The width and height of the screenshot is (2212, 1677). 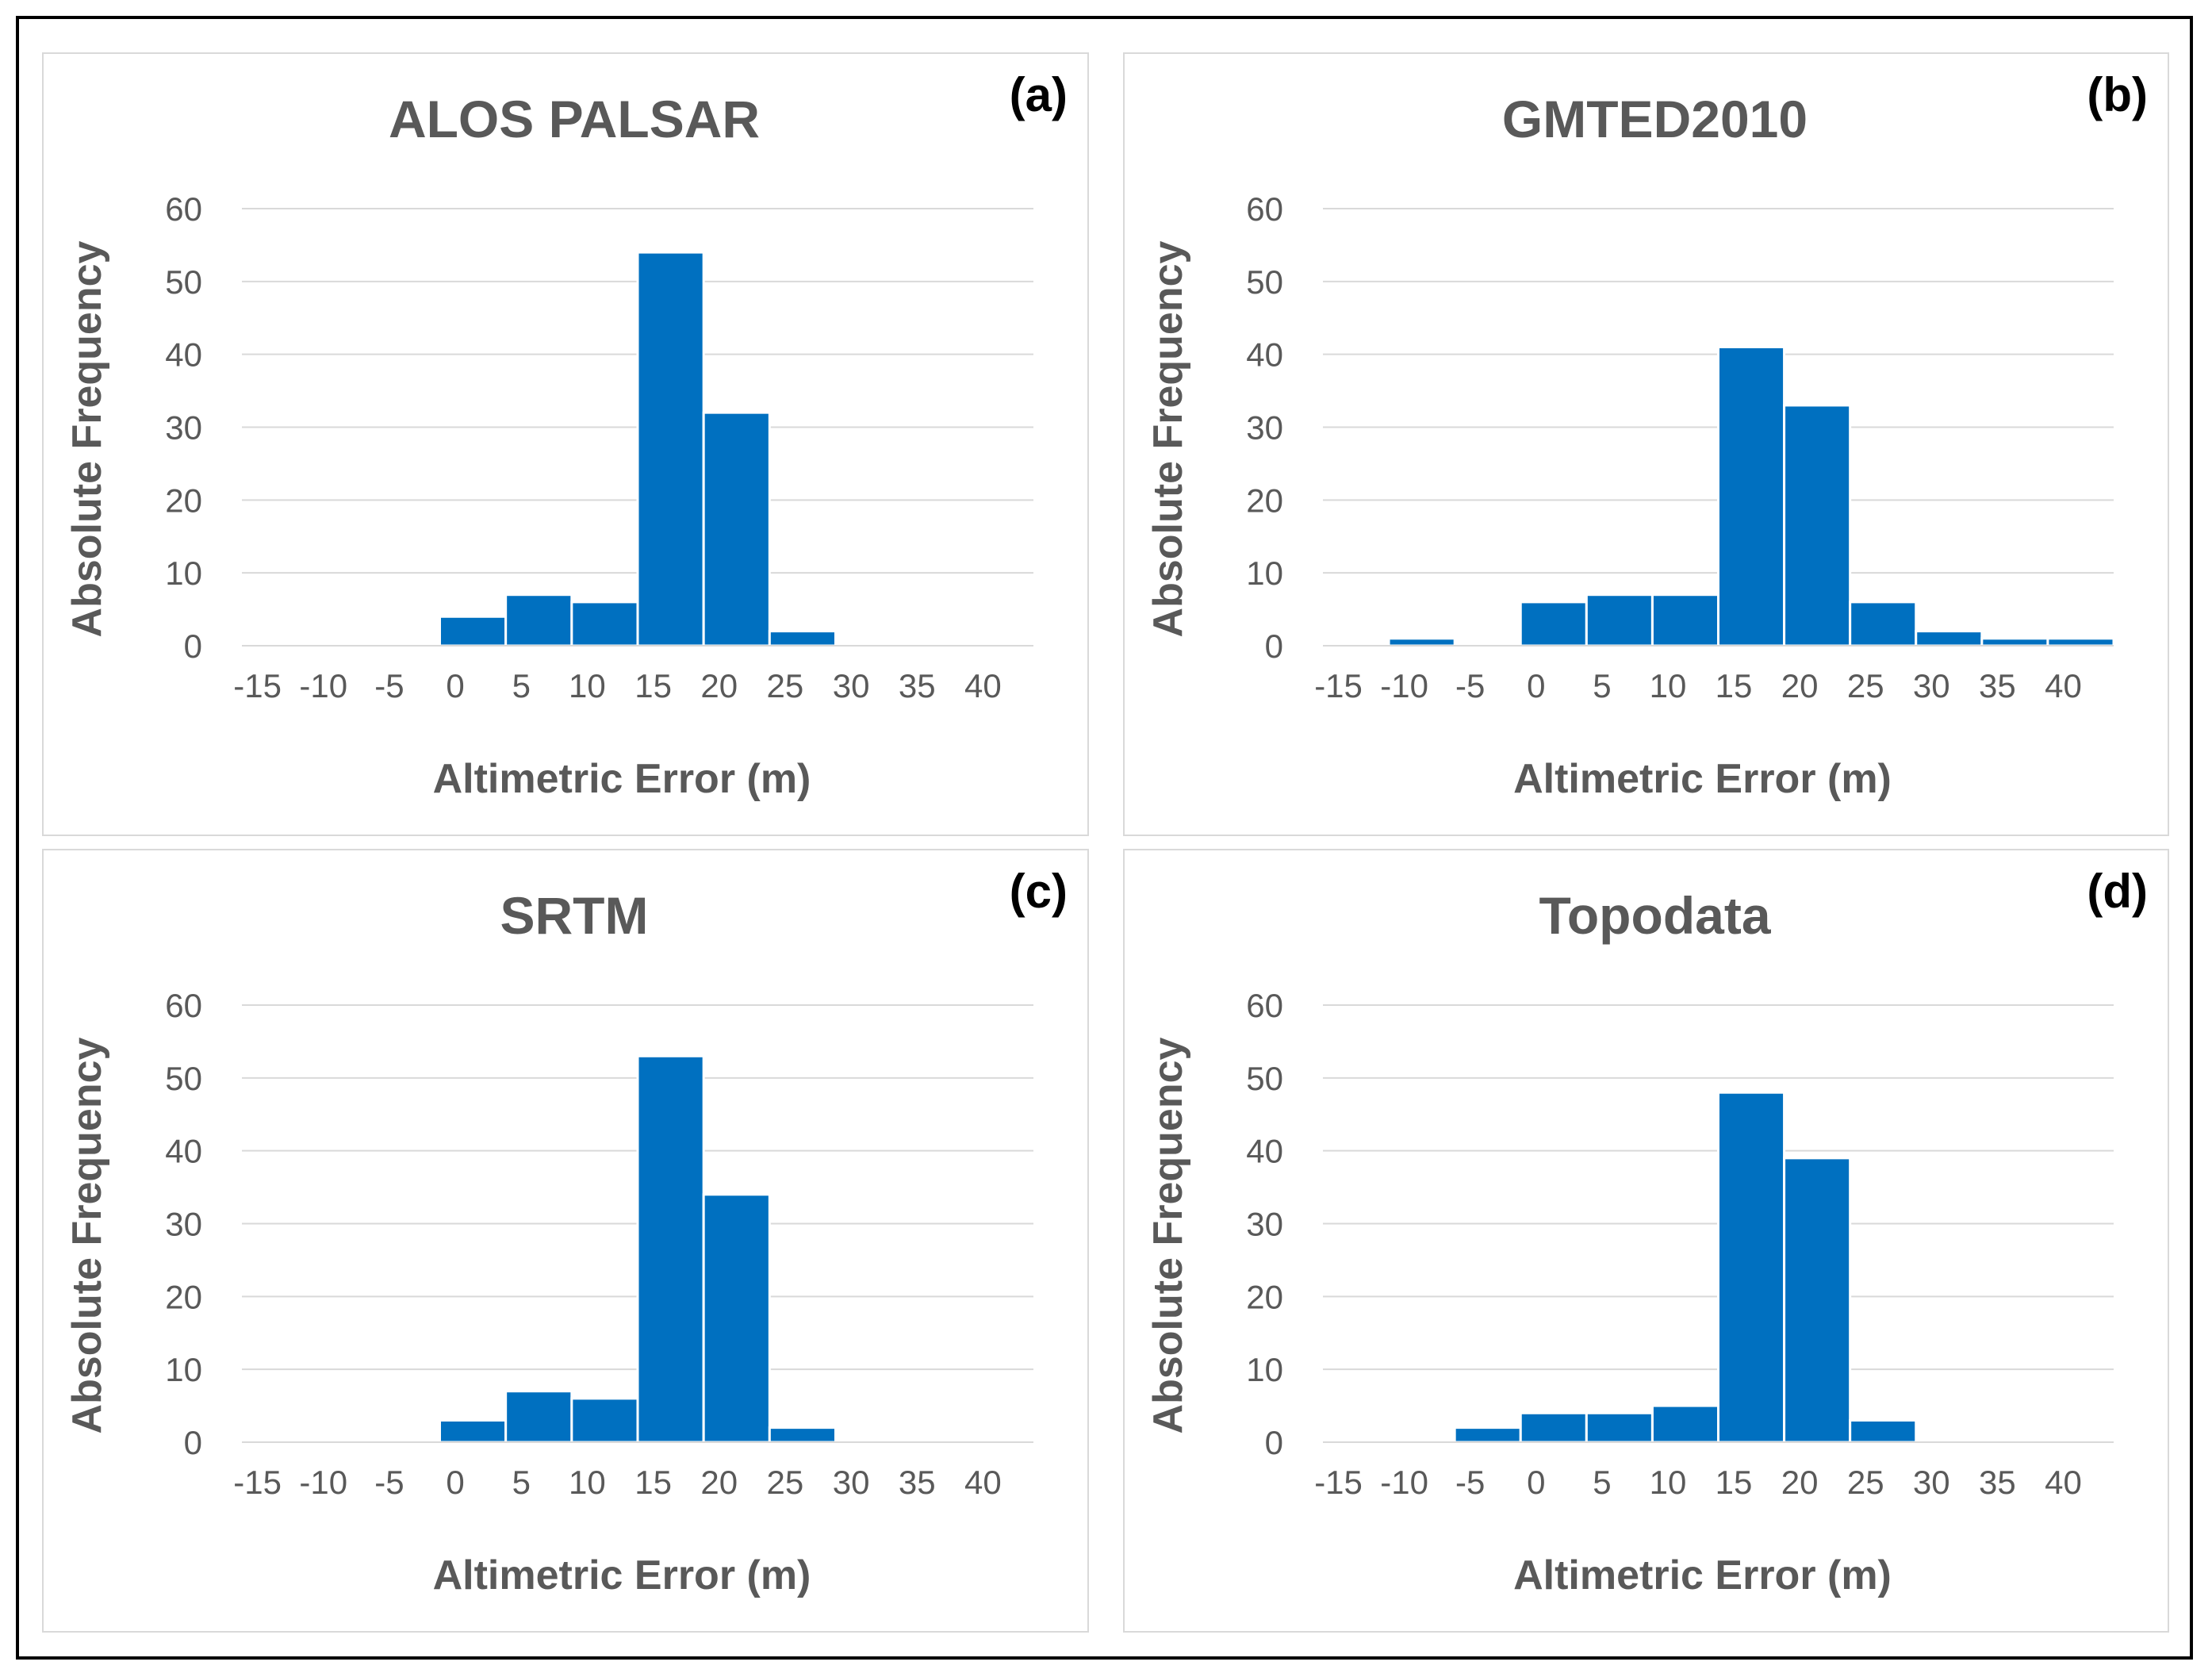 I want to click on chart-title: Topodata, so click(x=1655, y=915).